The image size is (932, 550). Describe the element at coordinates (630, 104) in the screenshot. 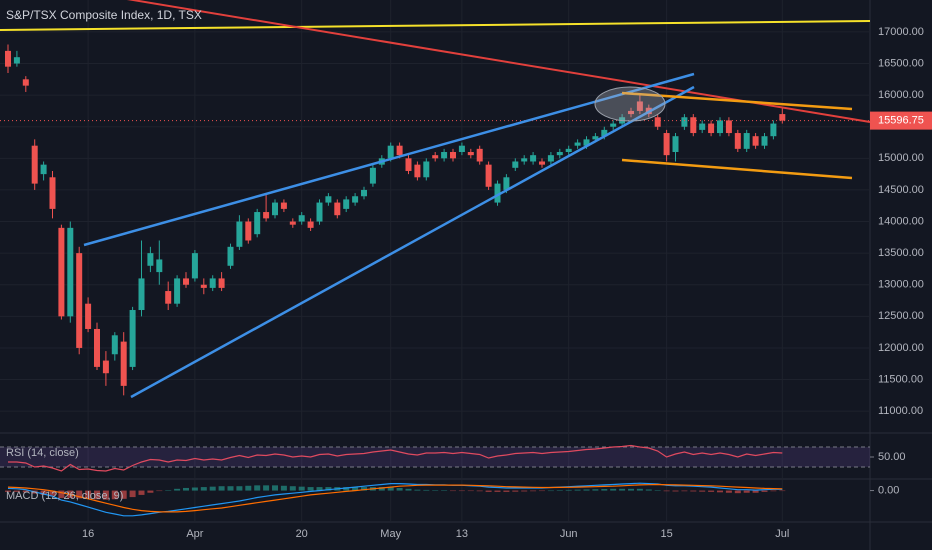

I see `highlight-ellipse` at that location.